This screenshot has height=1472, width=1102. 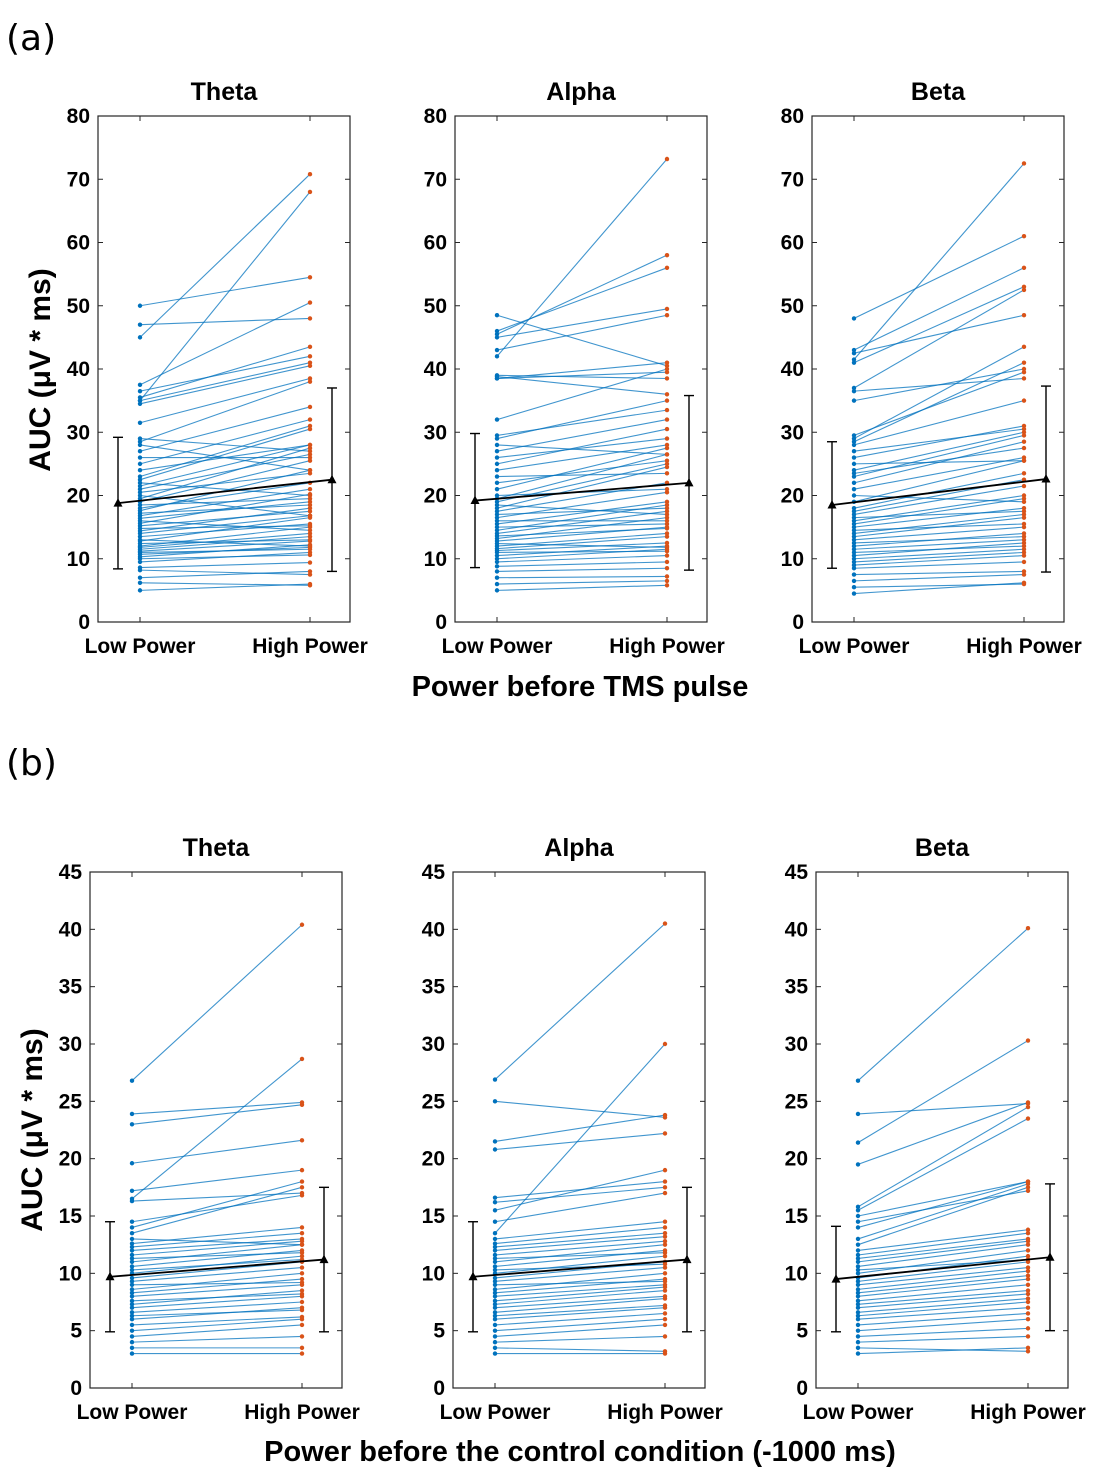 What do you see at coordinates (435, 306) in the screenshot?
I see `y-tick-label: 50` at bounding box center [435, 306].